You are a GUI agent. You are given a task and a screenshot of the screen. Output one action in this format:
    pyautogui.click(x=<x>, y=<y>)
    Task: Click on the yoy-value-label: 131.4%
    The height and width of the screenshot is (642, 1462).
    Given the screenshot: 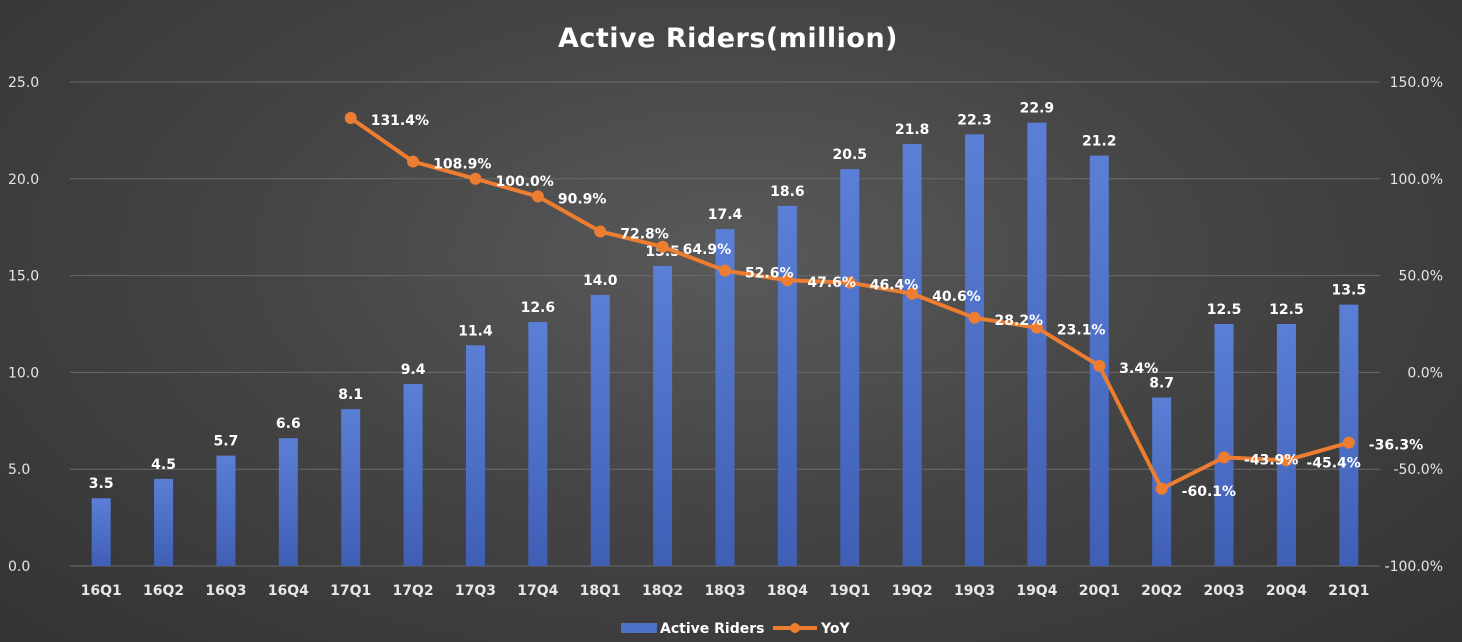 What is the action you would take?
    pyautogui.click(x=400, y=121)
    